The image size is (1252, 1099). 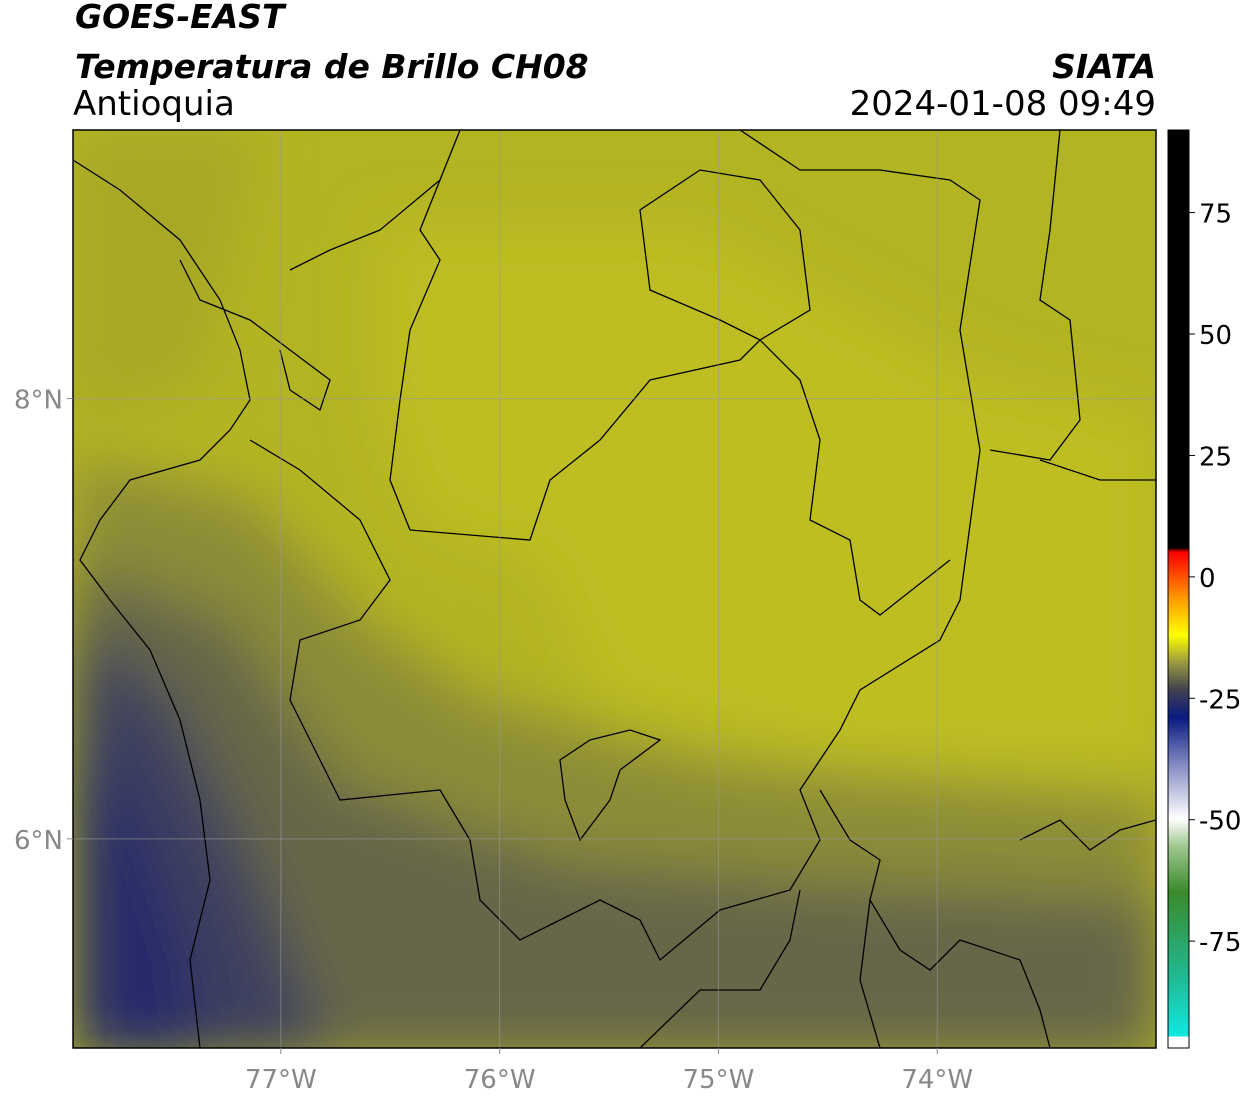 I want to click on x-tick-label: 75°W, so click(x=719, y=1080).